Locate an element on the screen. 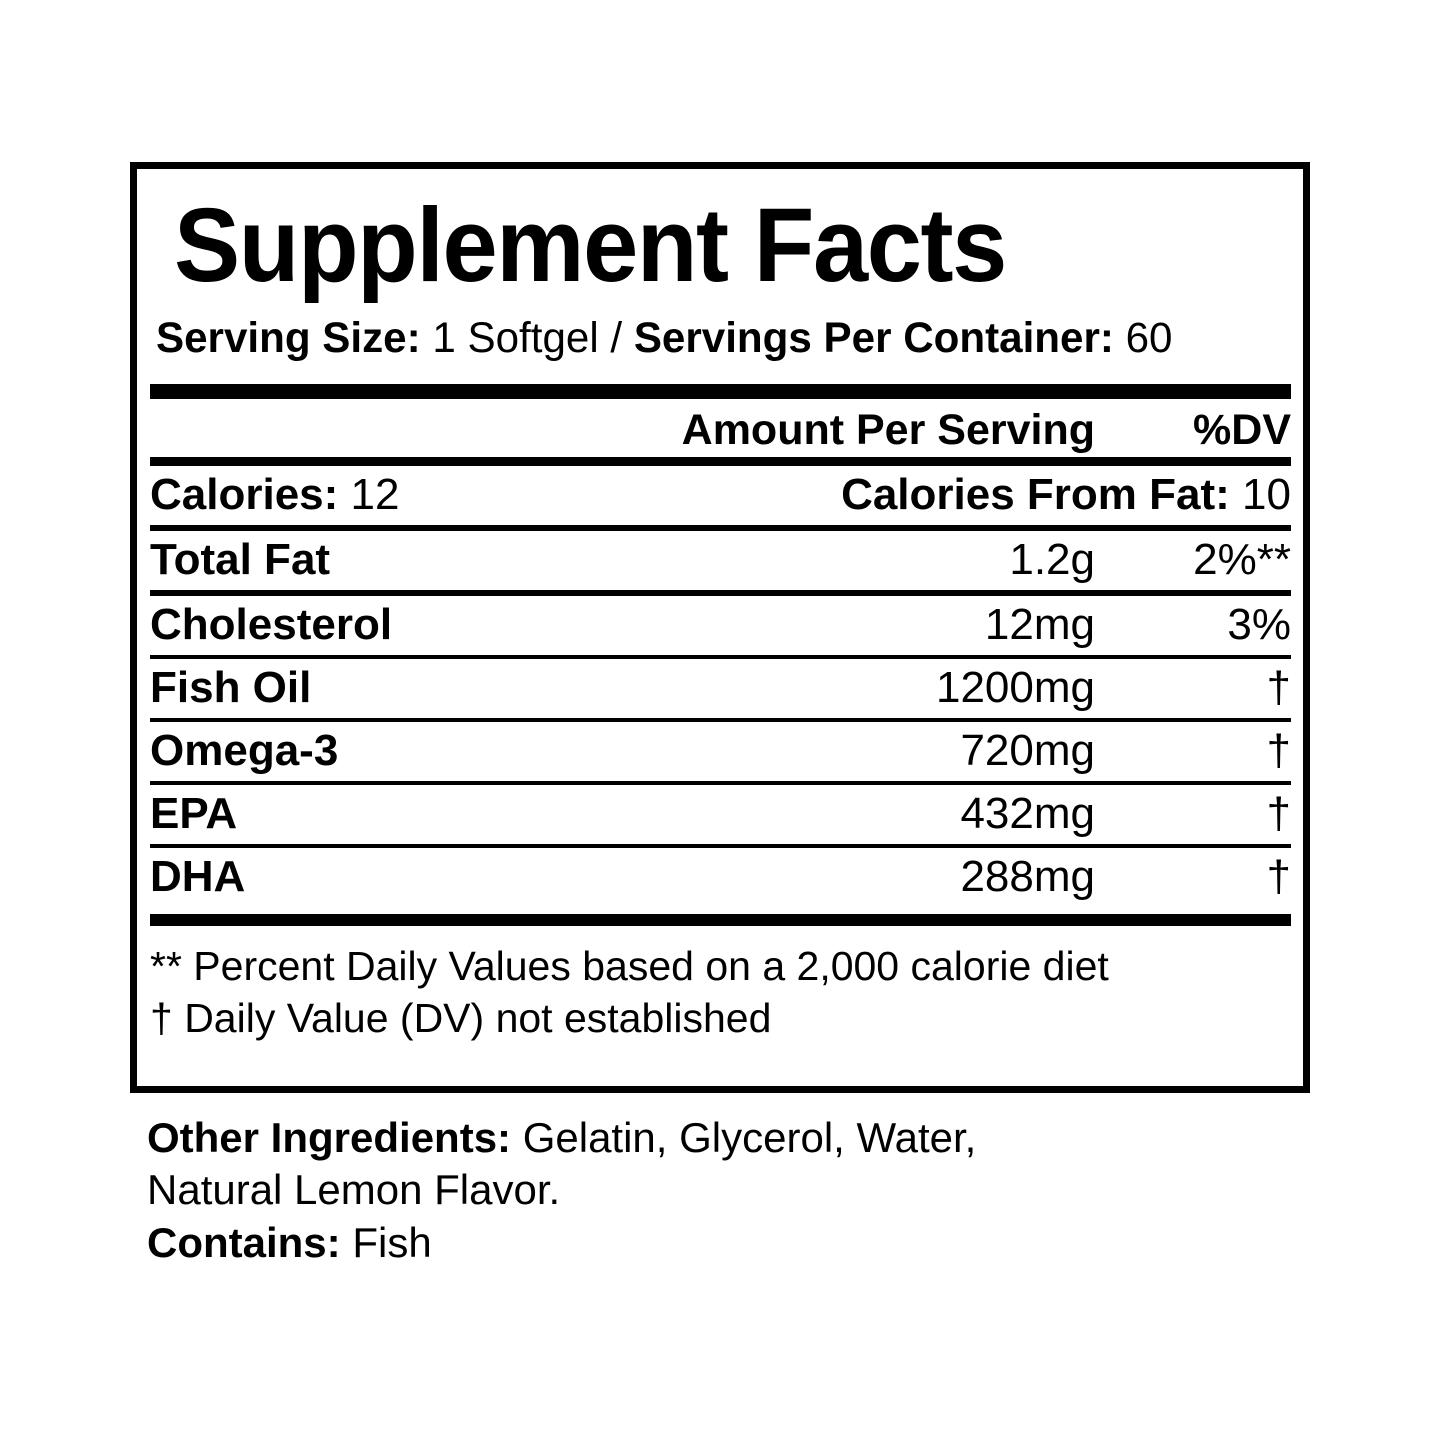 The width and height of the screenshot is (1445, 1445). other-ingredients-label: Other Ingredients: is located at coordinates (329, 1137).